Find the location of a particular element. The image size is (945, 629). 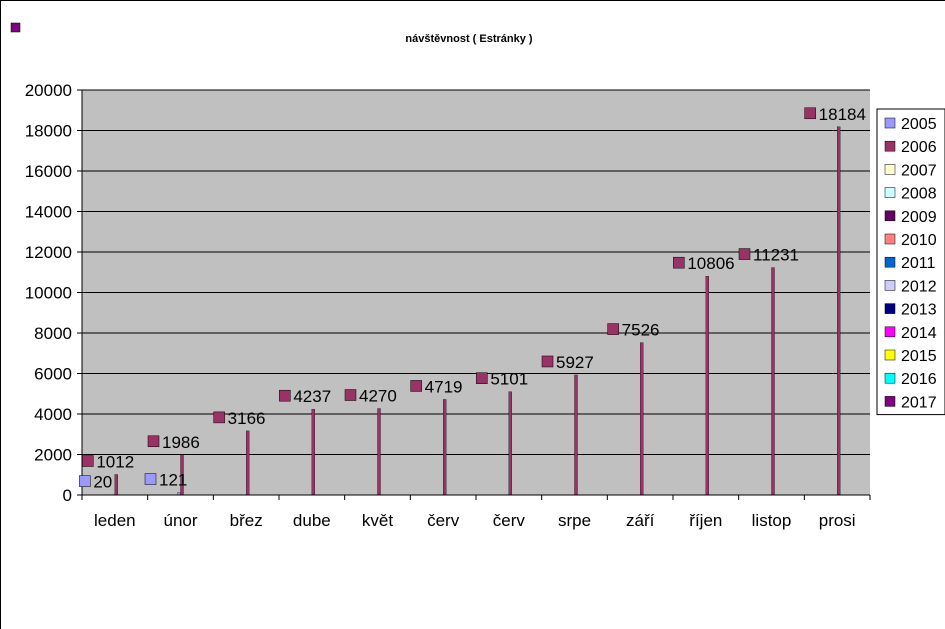

y-tick-label: 12000 is located at coordinates (48, 252).